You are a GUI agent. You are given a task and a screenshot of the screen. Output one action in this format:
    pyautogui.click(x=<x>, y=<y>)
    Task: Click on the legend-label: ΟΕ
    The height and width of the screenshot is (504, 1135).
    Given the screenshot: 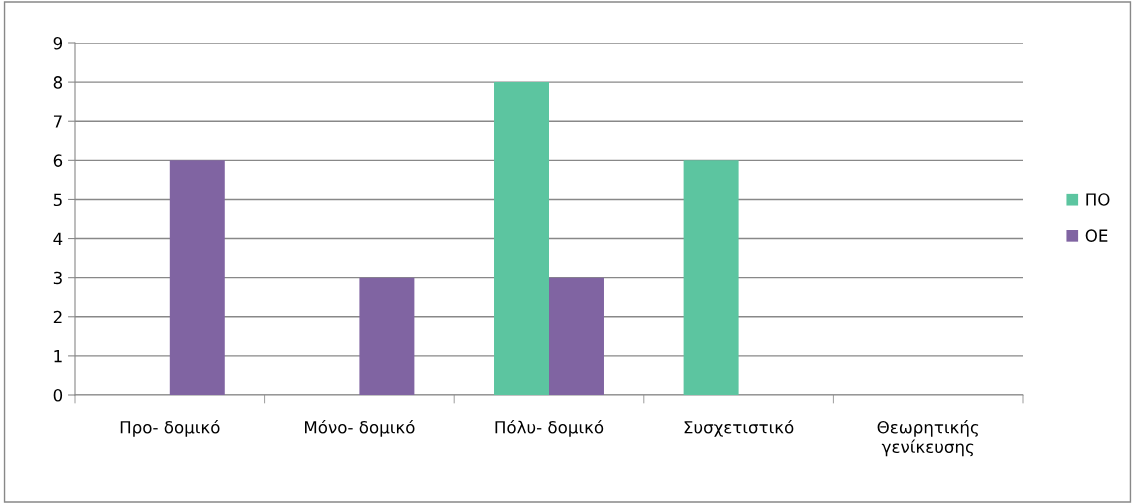 What is the action you would take?
    pyautogui.click(x=1096, y=235)
    